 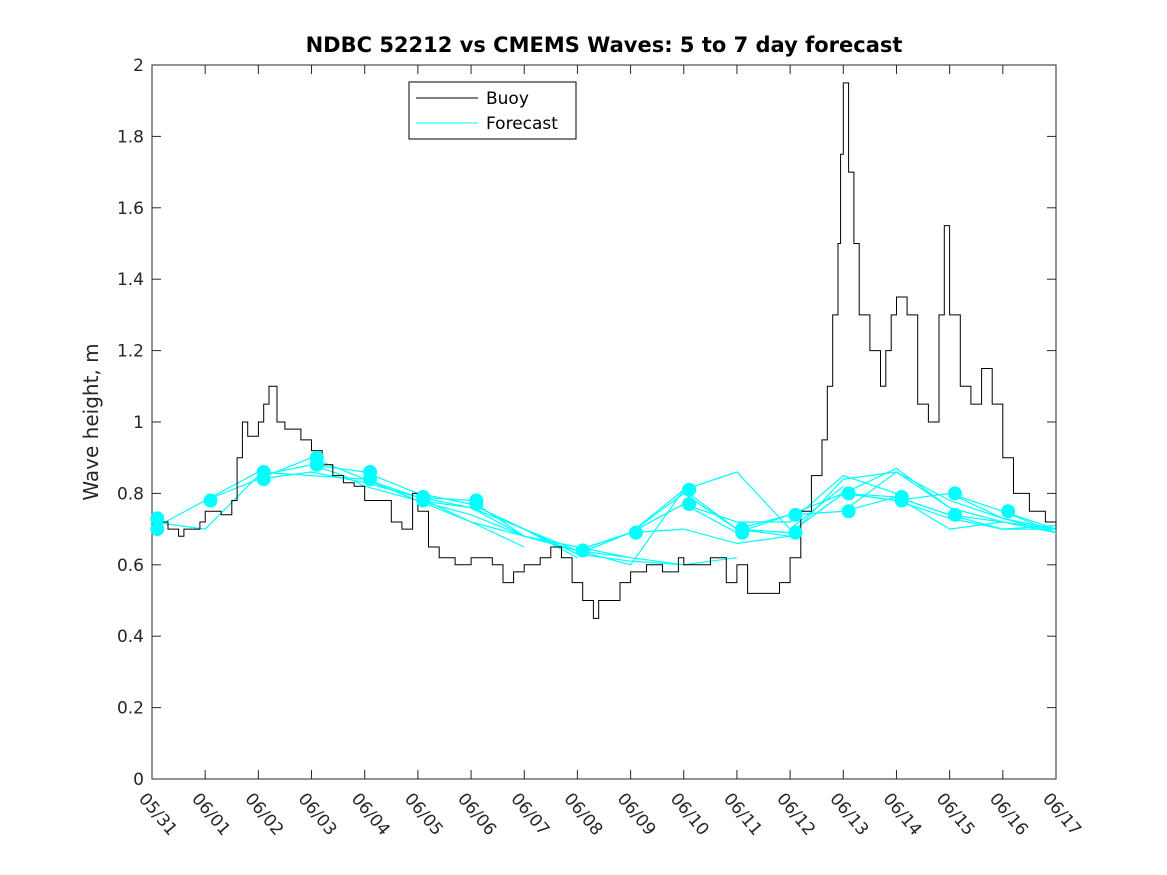 I want to click on x-tick-label: 06/06, so click(x=476, y=814).